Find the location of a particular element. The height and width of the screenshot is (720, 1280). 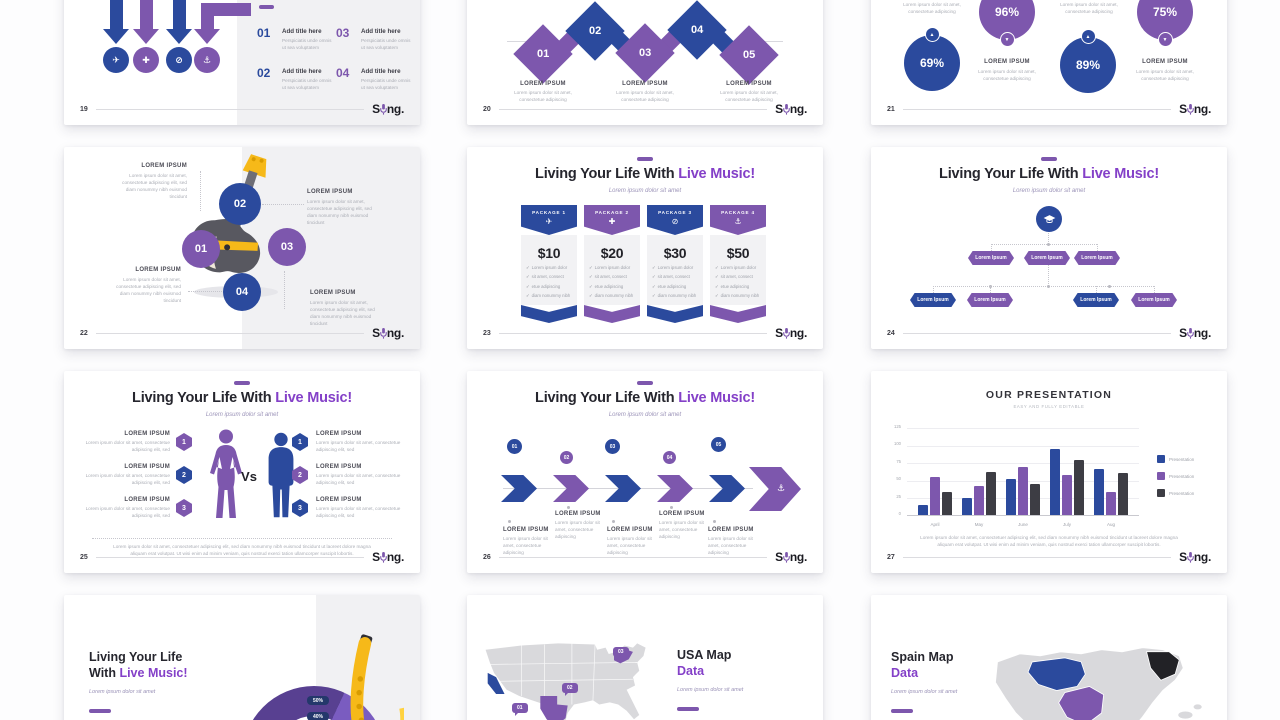

callout-circle: 04 is located at coordinates (242, 292).